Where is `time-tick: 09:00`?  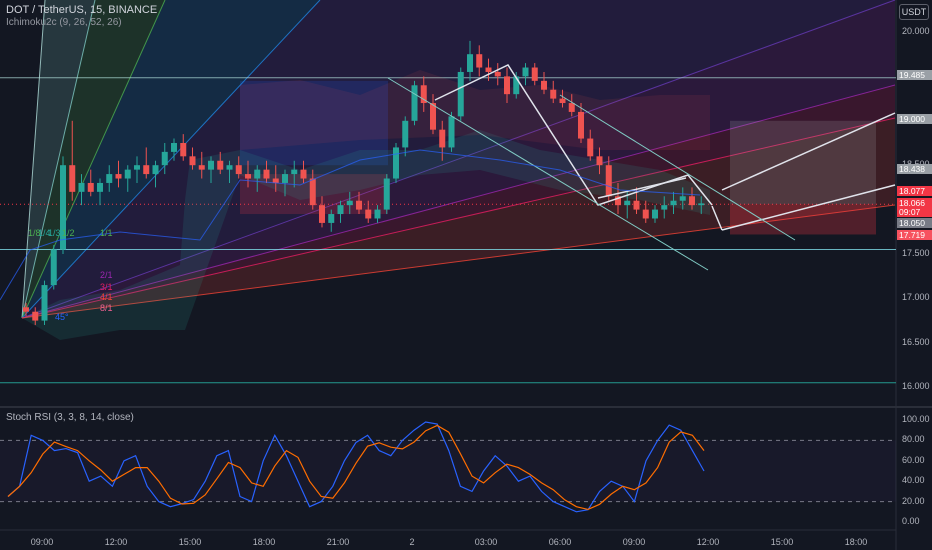 time-tick: 09:00 is located at coordinates (634, 542).